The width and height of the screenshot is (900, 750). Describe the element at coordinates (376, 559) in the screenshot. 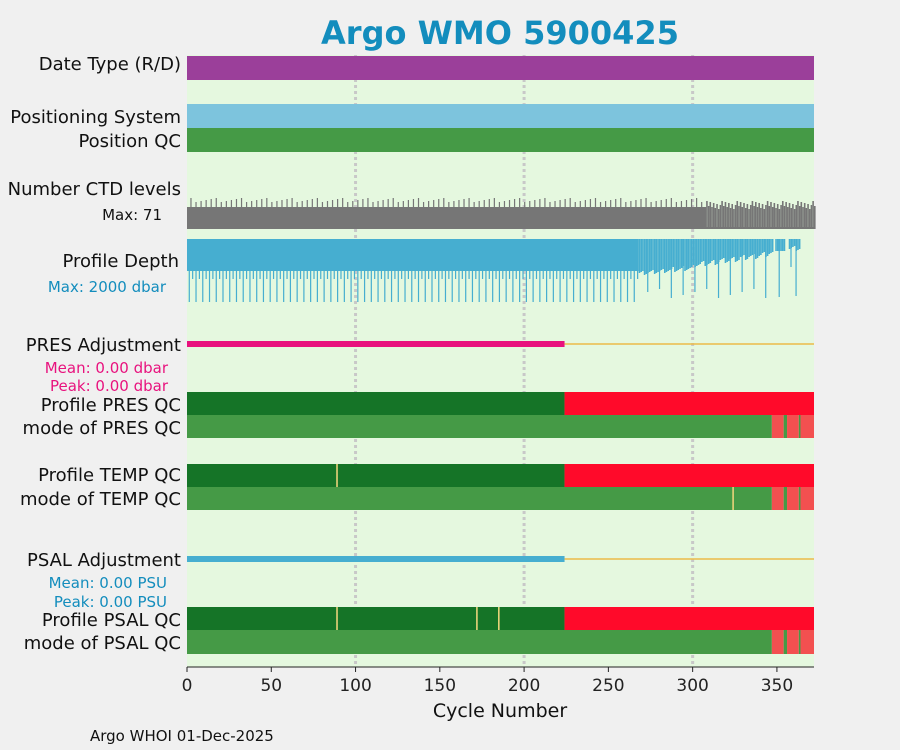

I see `psal-adjustment-line` at that location.